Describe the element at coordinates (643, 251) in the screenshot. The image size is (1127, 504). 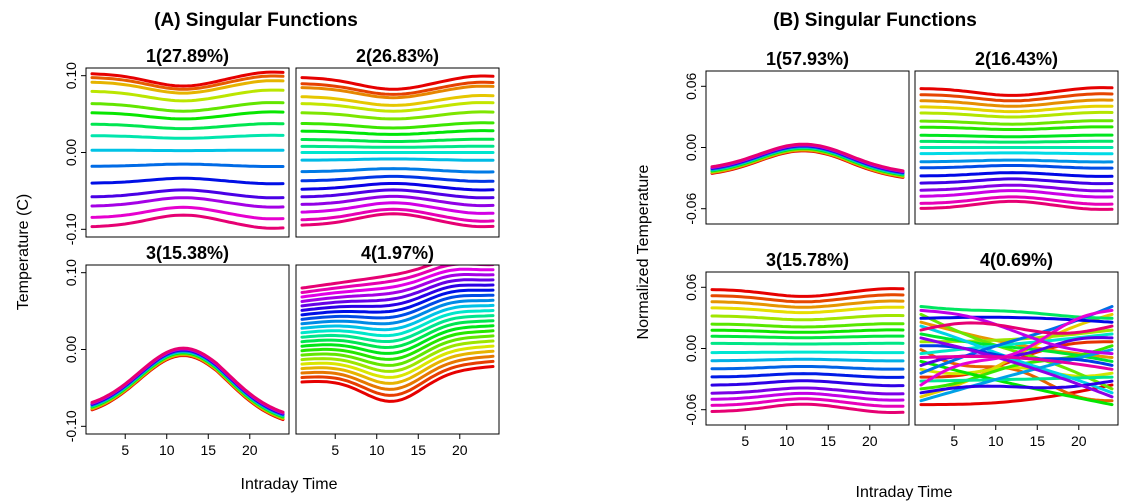
I see `right-y-axis-label: Normalized Temperature` at that location.